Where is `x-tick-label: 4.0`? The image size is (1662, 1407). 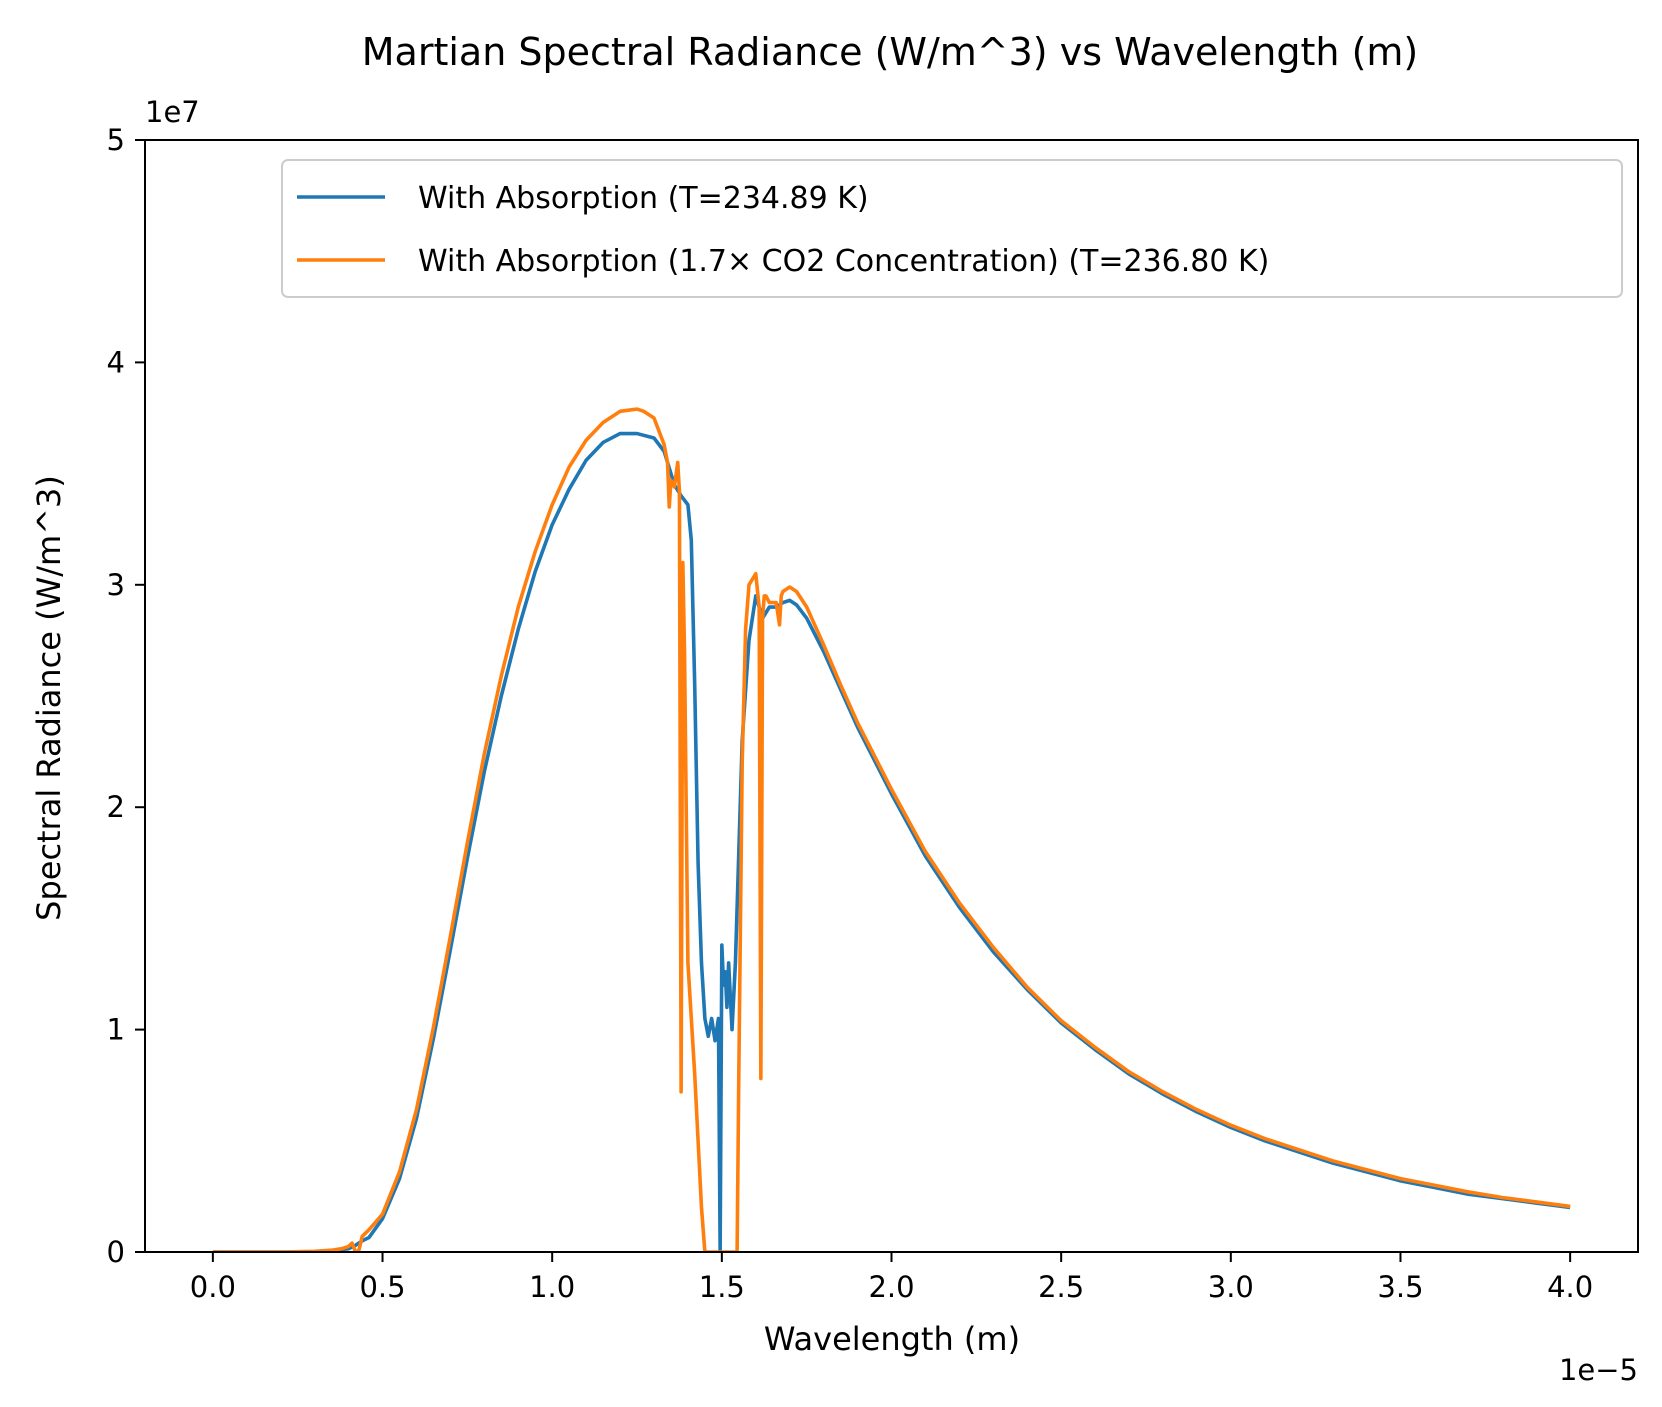
x-tick-label: 4.0 is located at coordinates (1570, 1287).